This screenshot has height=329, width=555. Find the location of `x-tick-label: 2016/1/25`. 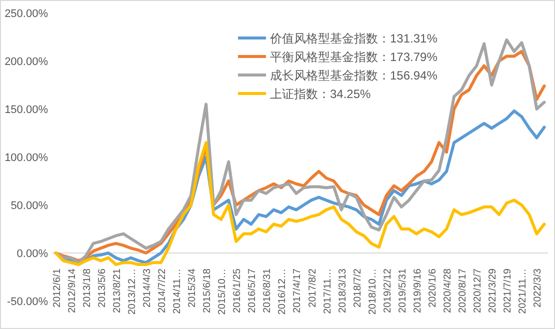

x-tick-label: 2016/1/25 is located at coordinates (238, 291).